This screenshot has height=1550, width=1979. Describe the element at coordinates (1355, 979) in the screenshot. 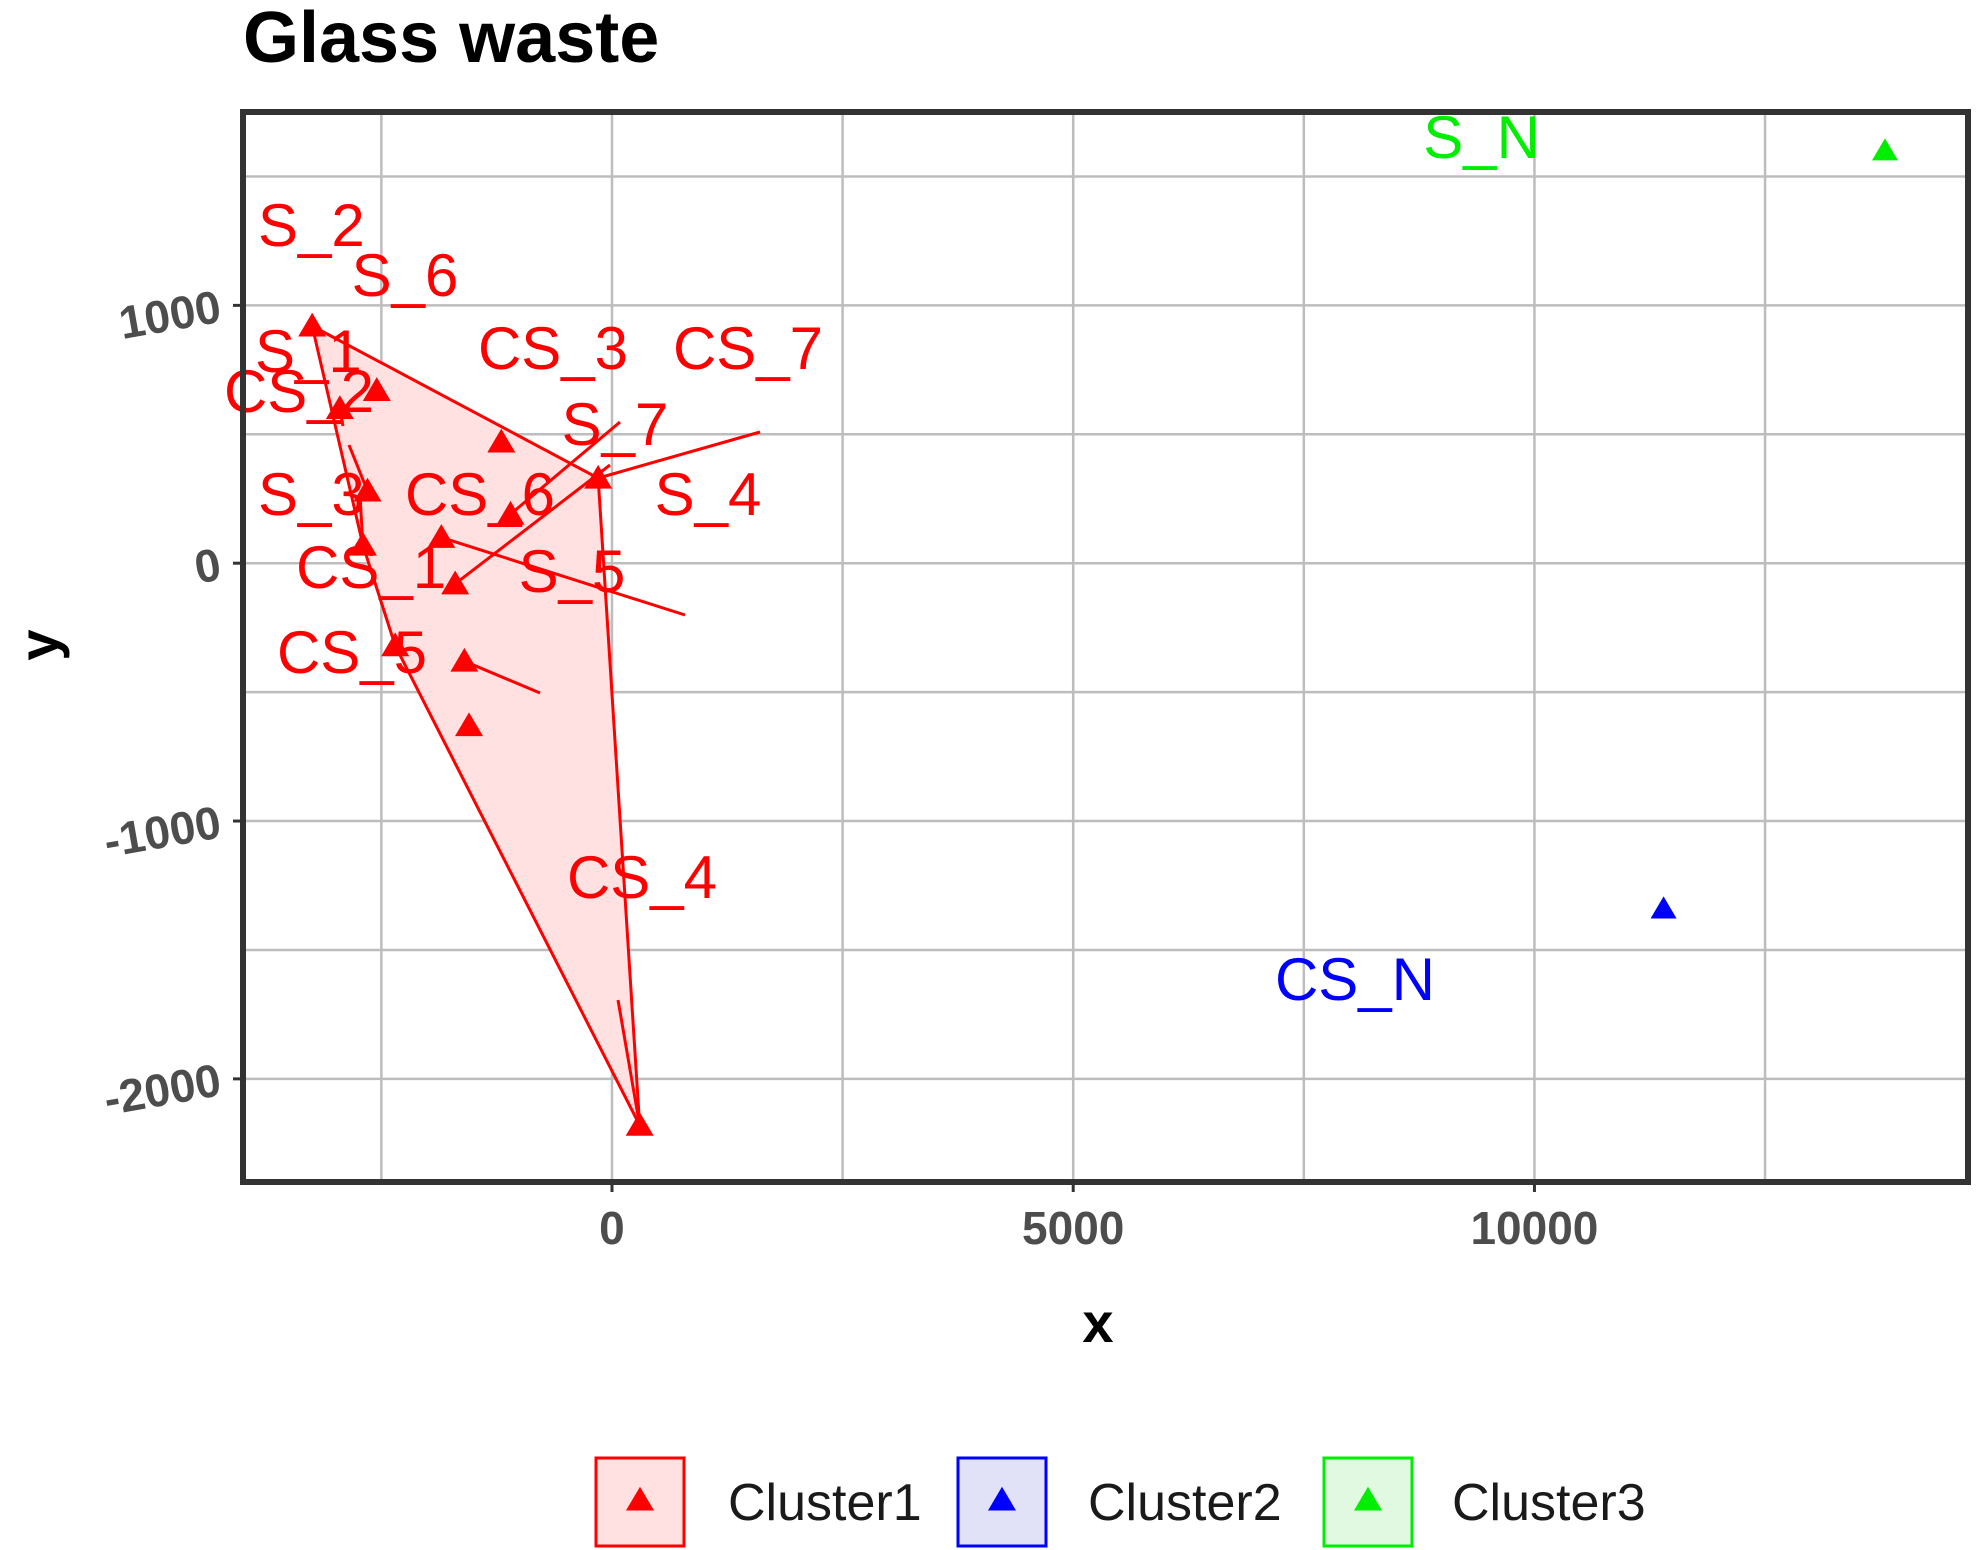

I see `point-label: CS_N` at that location.